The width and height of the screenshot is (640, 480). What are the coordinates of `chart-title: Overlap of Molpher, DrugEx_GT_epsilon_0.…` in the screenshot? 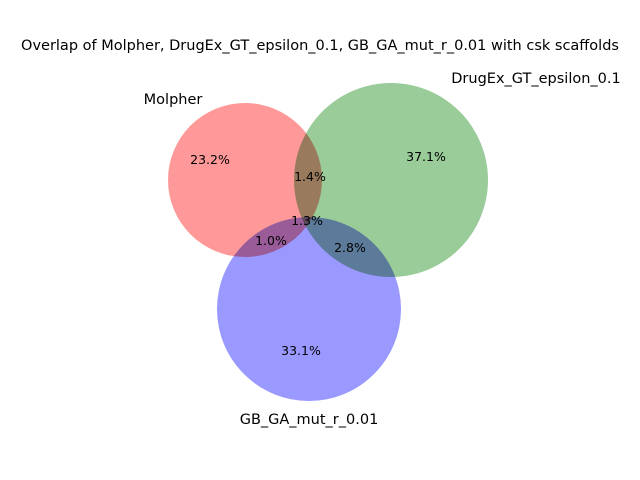 It's located at (320, 46).